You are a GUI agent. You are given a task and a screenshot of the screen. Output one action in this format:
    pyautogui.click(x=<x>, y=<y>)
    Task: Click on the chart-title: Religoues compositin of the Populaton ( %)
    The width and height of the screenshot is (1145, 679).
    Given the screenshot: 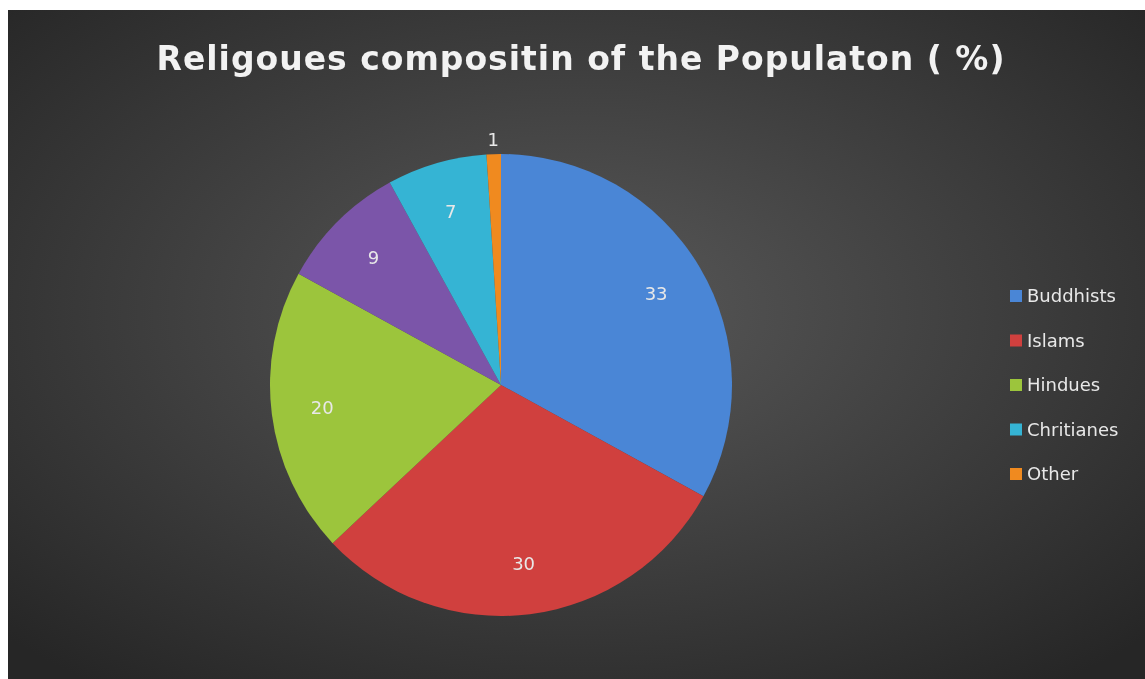 What is the action you would take?
    pyautogui.click(x=581, y=58)
    